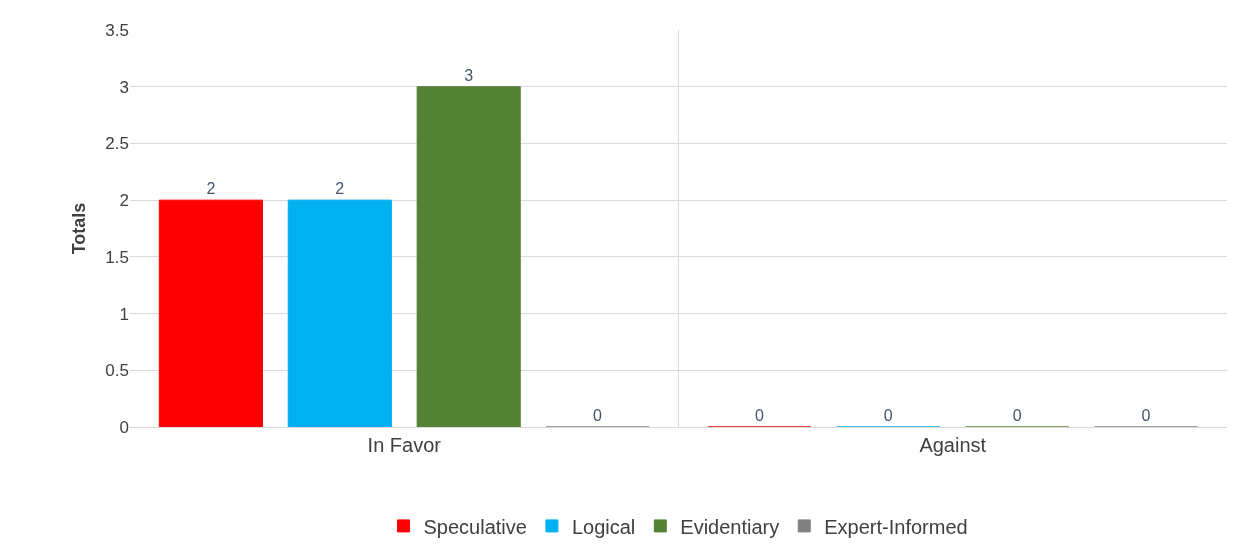 This screenshot has height=558, width=1252. I want to click on x-tick-label: In Favor, so click(404, 445).